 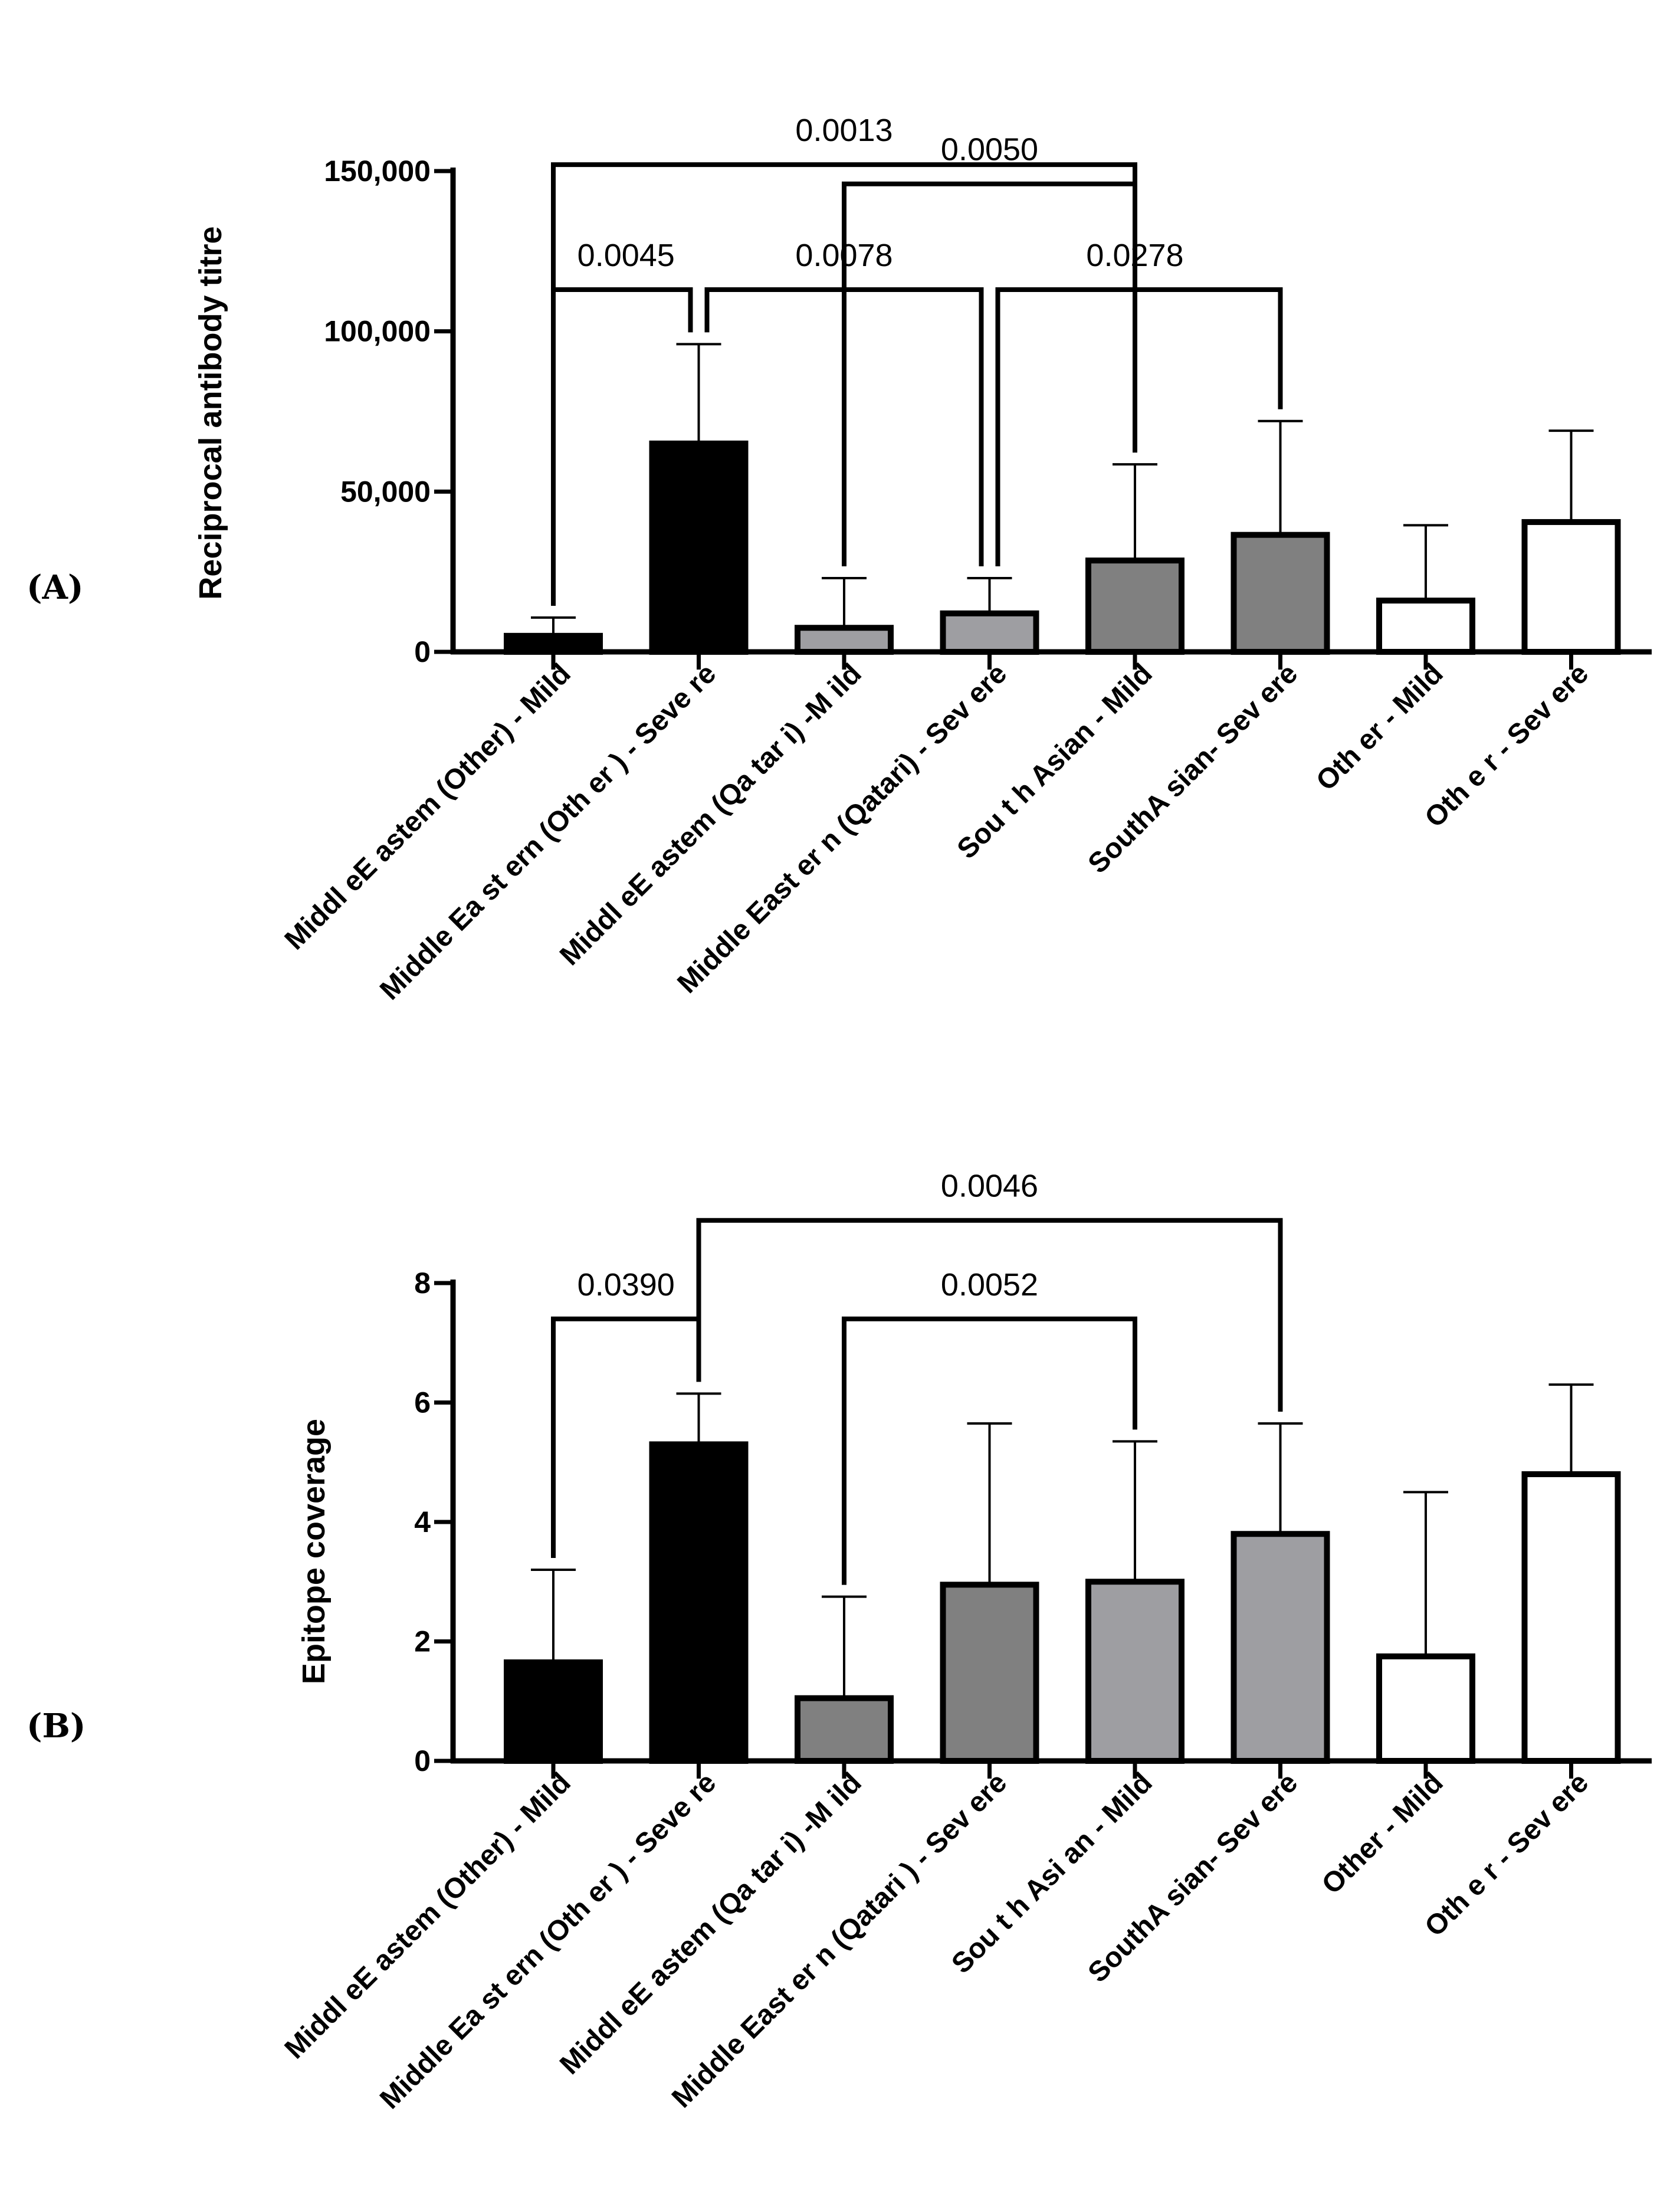 I want to click on p-value-label: 0.0045, so click(x=626, y=256).